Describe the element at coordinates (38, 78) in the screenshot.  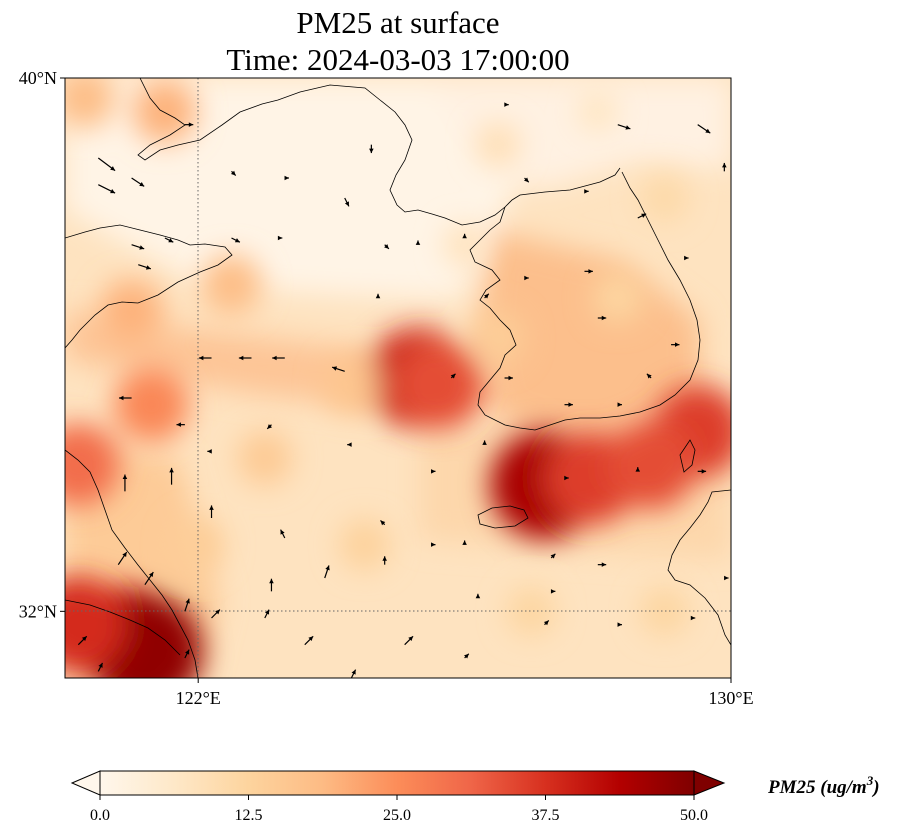
I see `lat-tick-label: 40°N` at that location.